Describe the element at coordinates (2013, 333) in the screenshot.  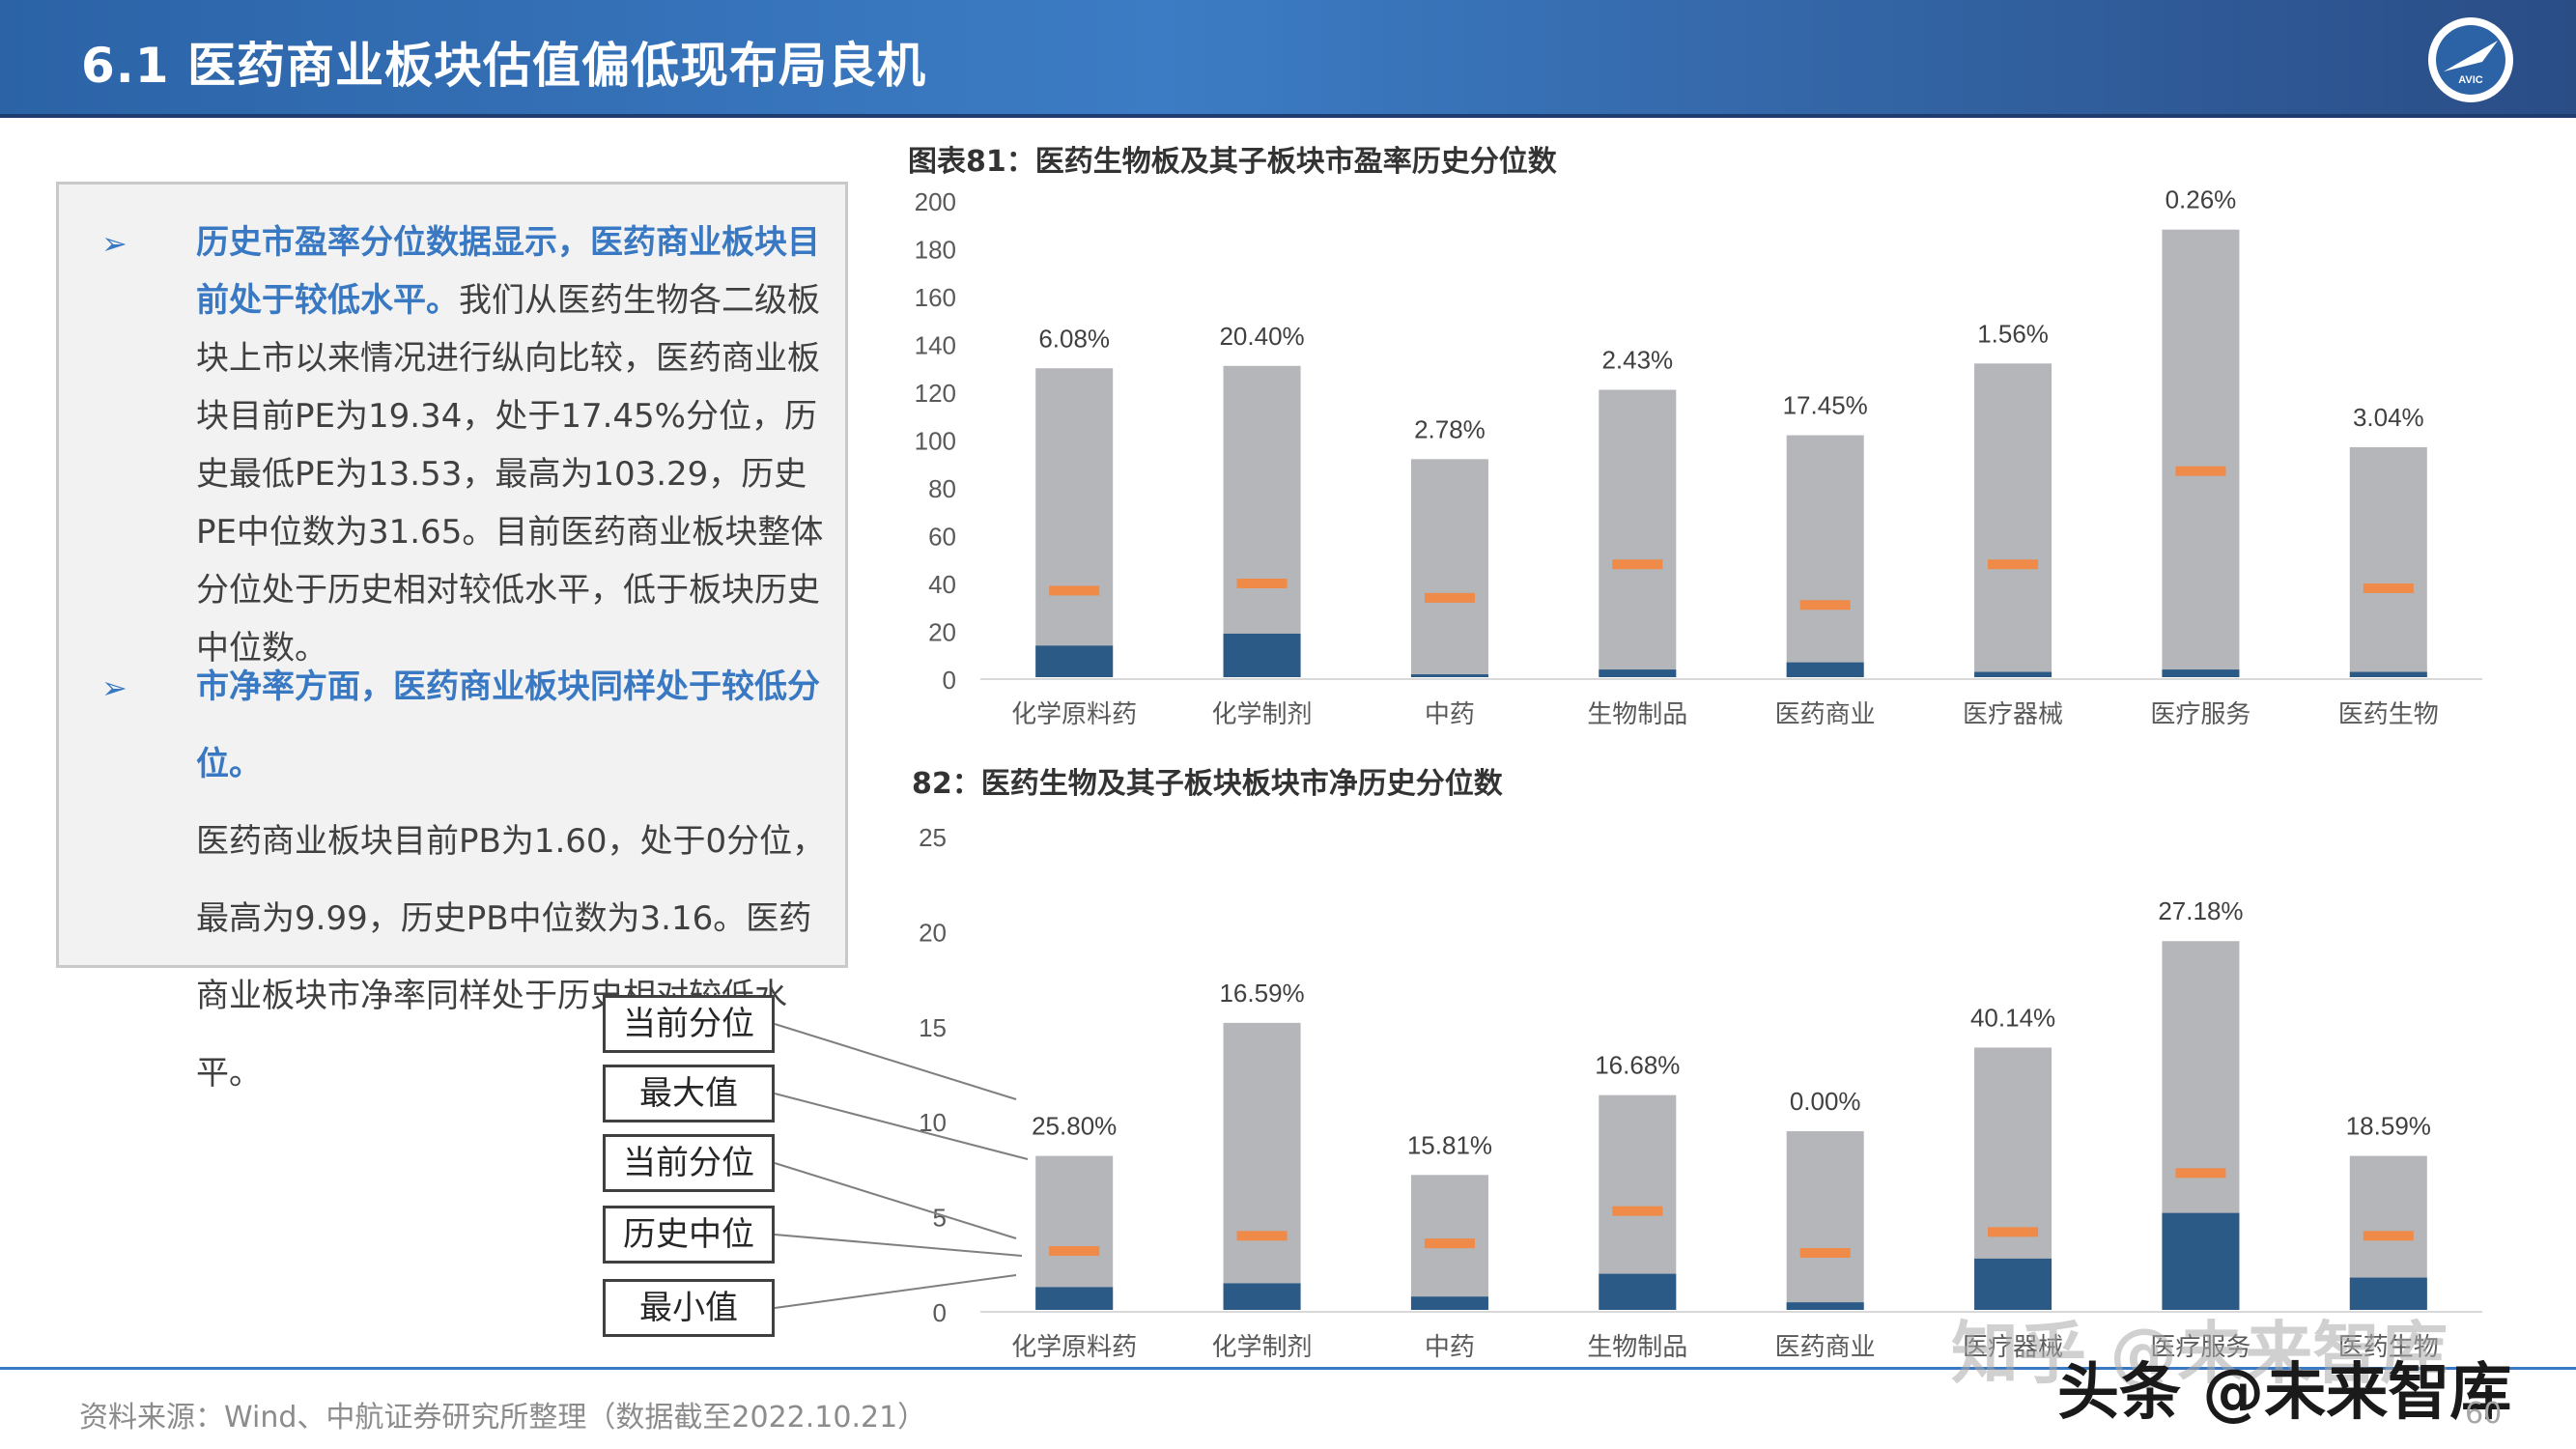
I see `percentile-label: 1.56%` at that location.